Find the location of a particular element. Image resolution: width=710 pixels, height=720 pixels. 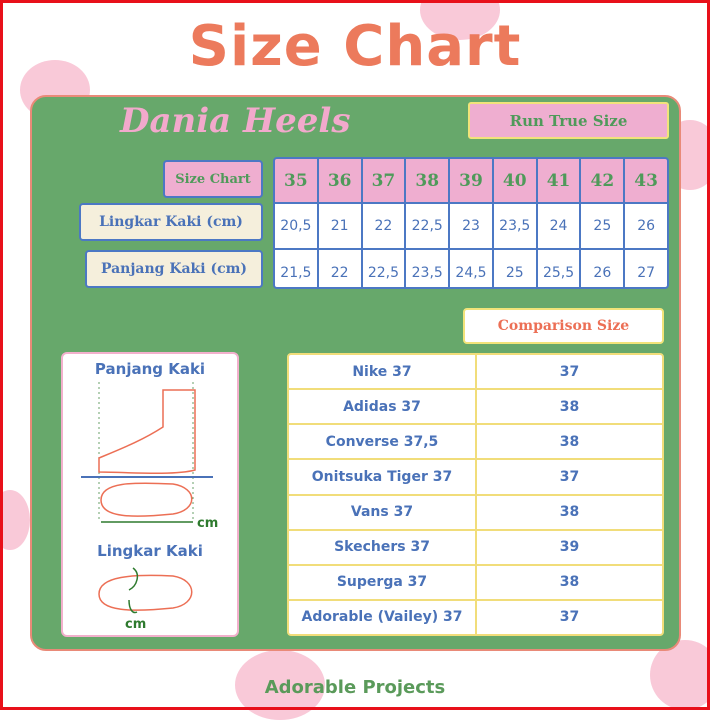

size-header: 41 is located at coordinates (558, 180).